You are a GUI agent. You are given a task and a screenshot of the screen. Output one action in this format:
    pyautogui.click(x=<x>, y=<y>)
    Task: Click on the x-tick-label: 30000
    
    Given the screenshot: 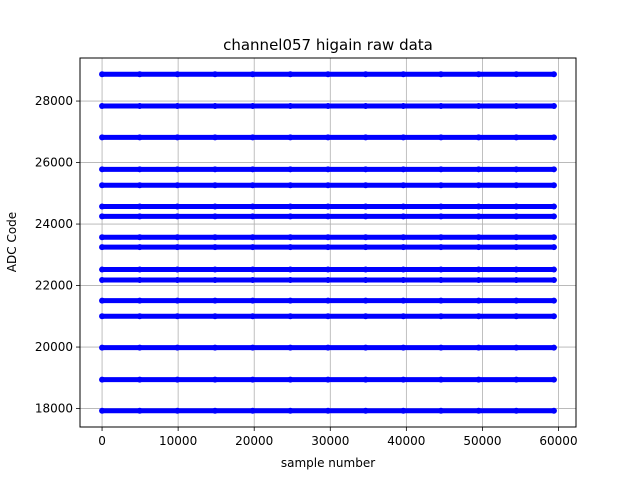 What is the action you would take?
    pyautogui.click(x=330, y=441)
    